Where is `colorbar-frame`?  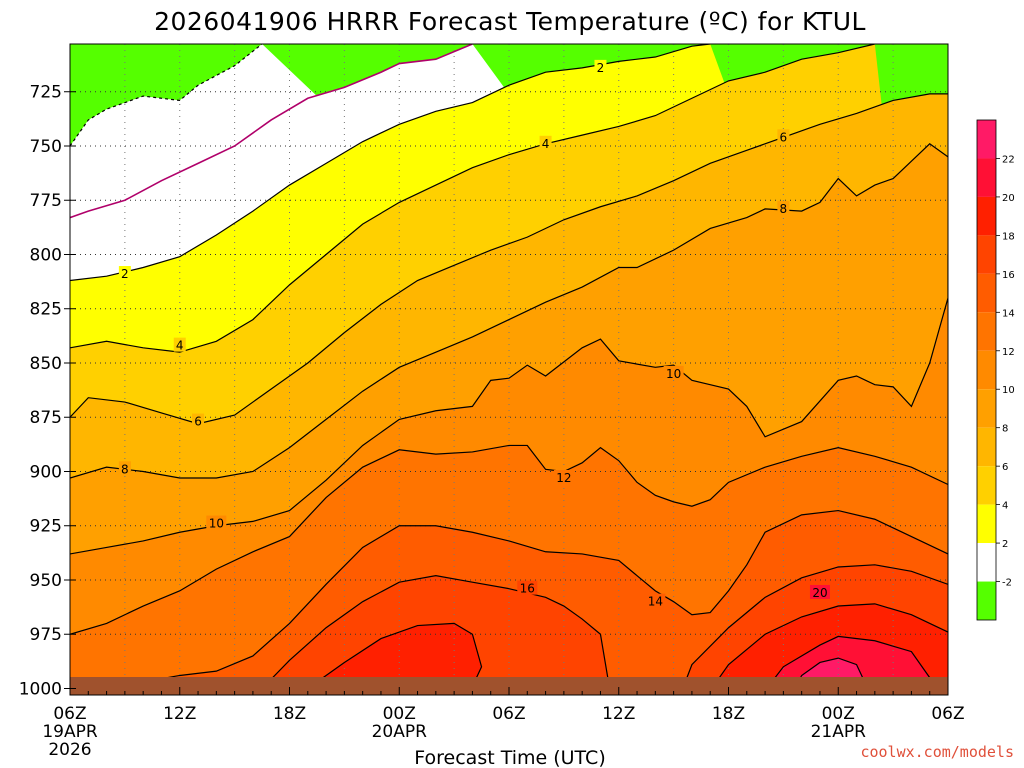
colorbar-frame is located at coordinates (986, 370).